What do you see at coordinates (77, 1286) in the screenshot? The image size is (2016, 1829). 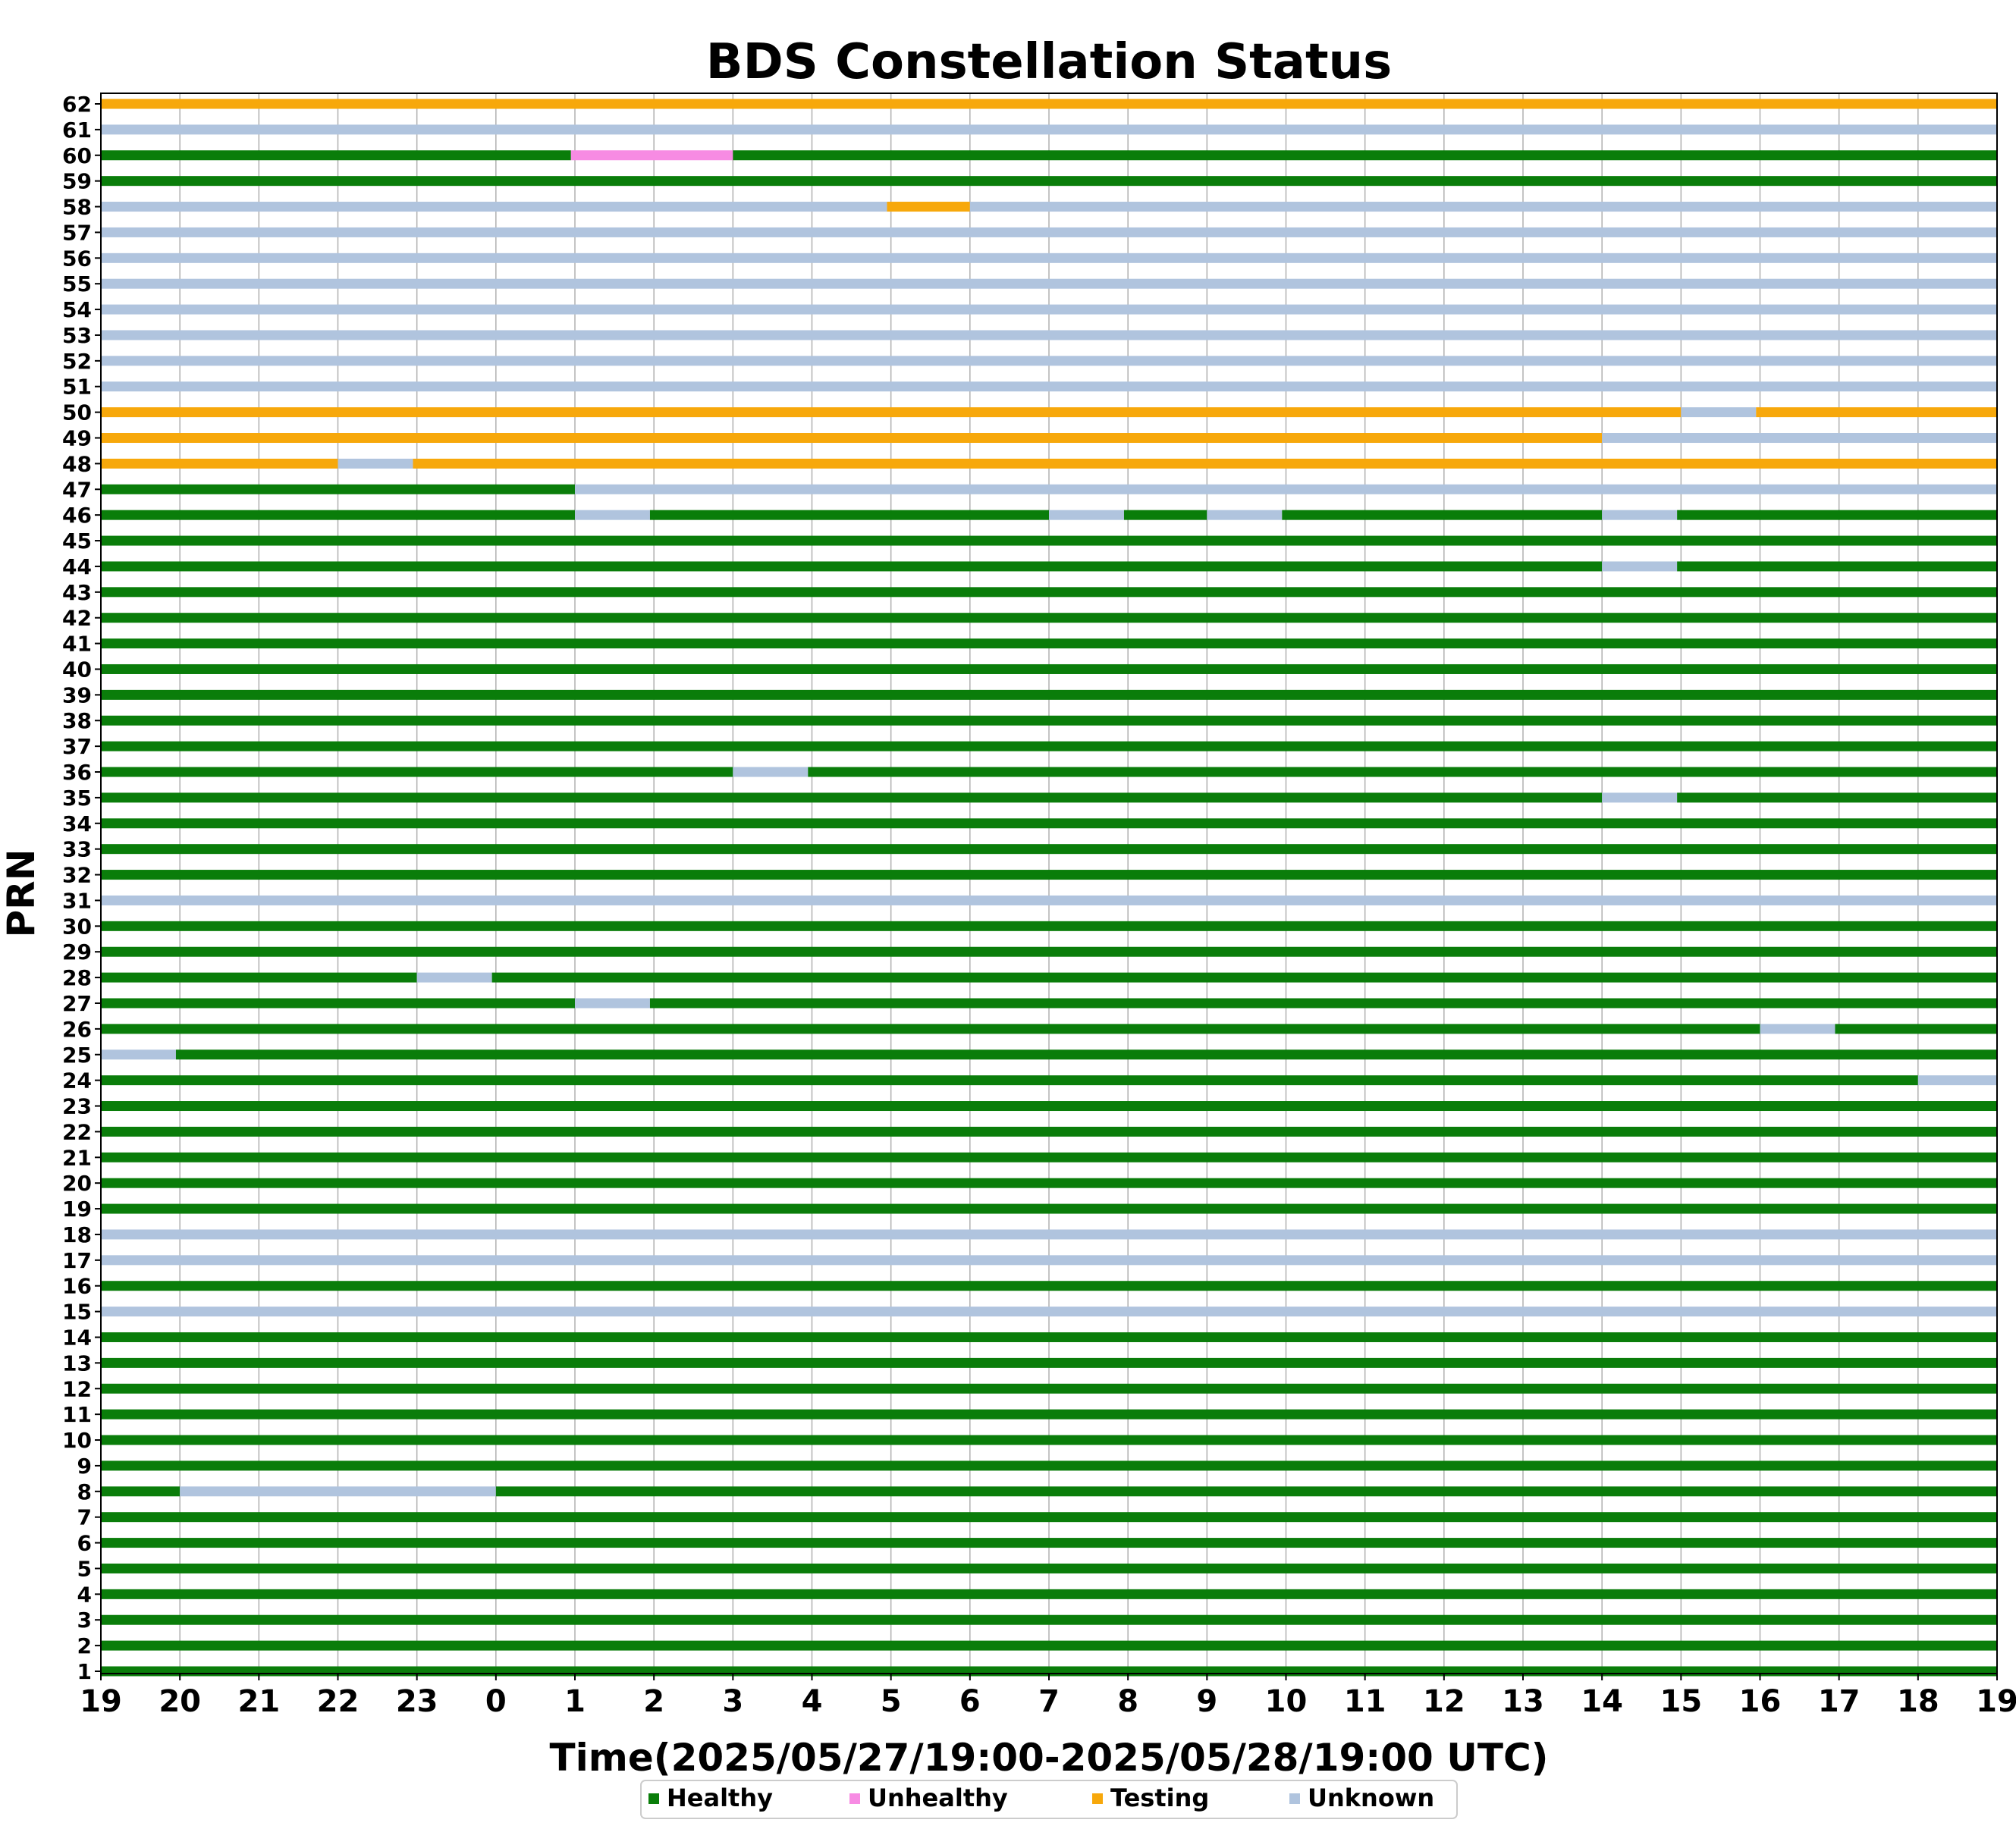 I see `y-tick-label: 16` at bounding box center [77, 1286].